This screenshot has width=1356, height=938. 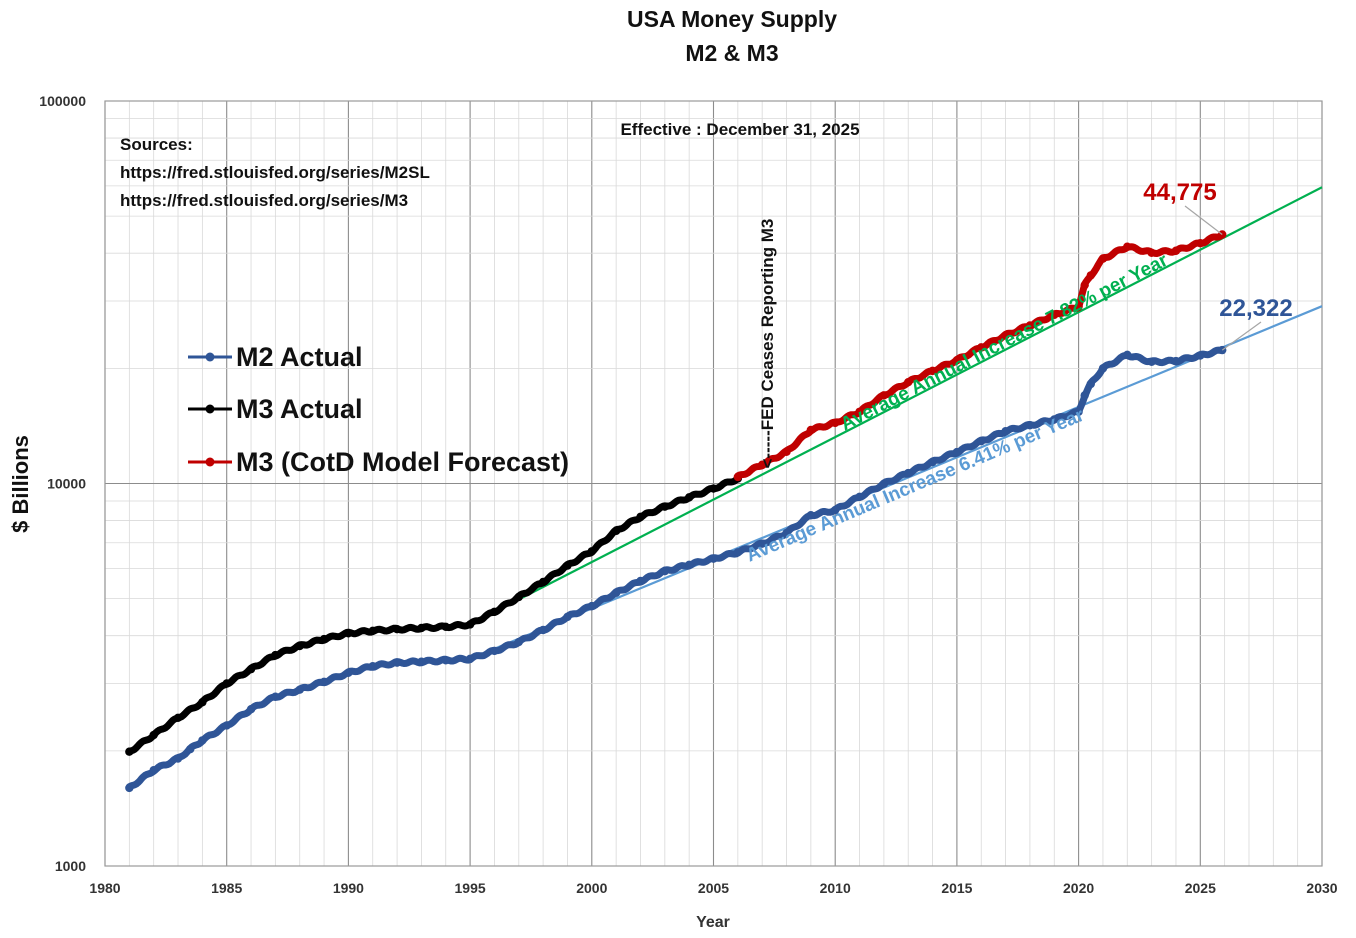 What do you see at coordinates (1241, 336) in the screenshot?
I see `callout-leader-m2` at bounding box center [1241, 336].